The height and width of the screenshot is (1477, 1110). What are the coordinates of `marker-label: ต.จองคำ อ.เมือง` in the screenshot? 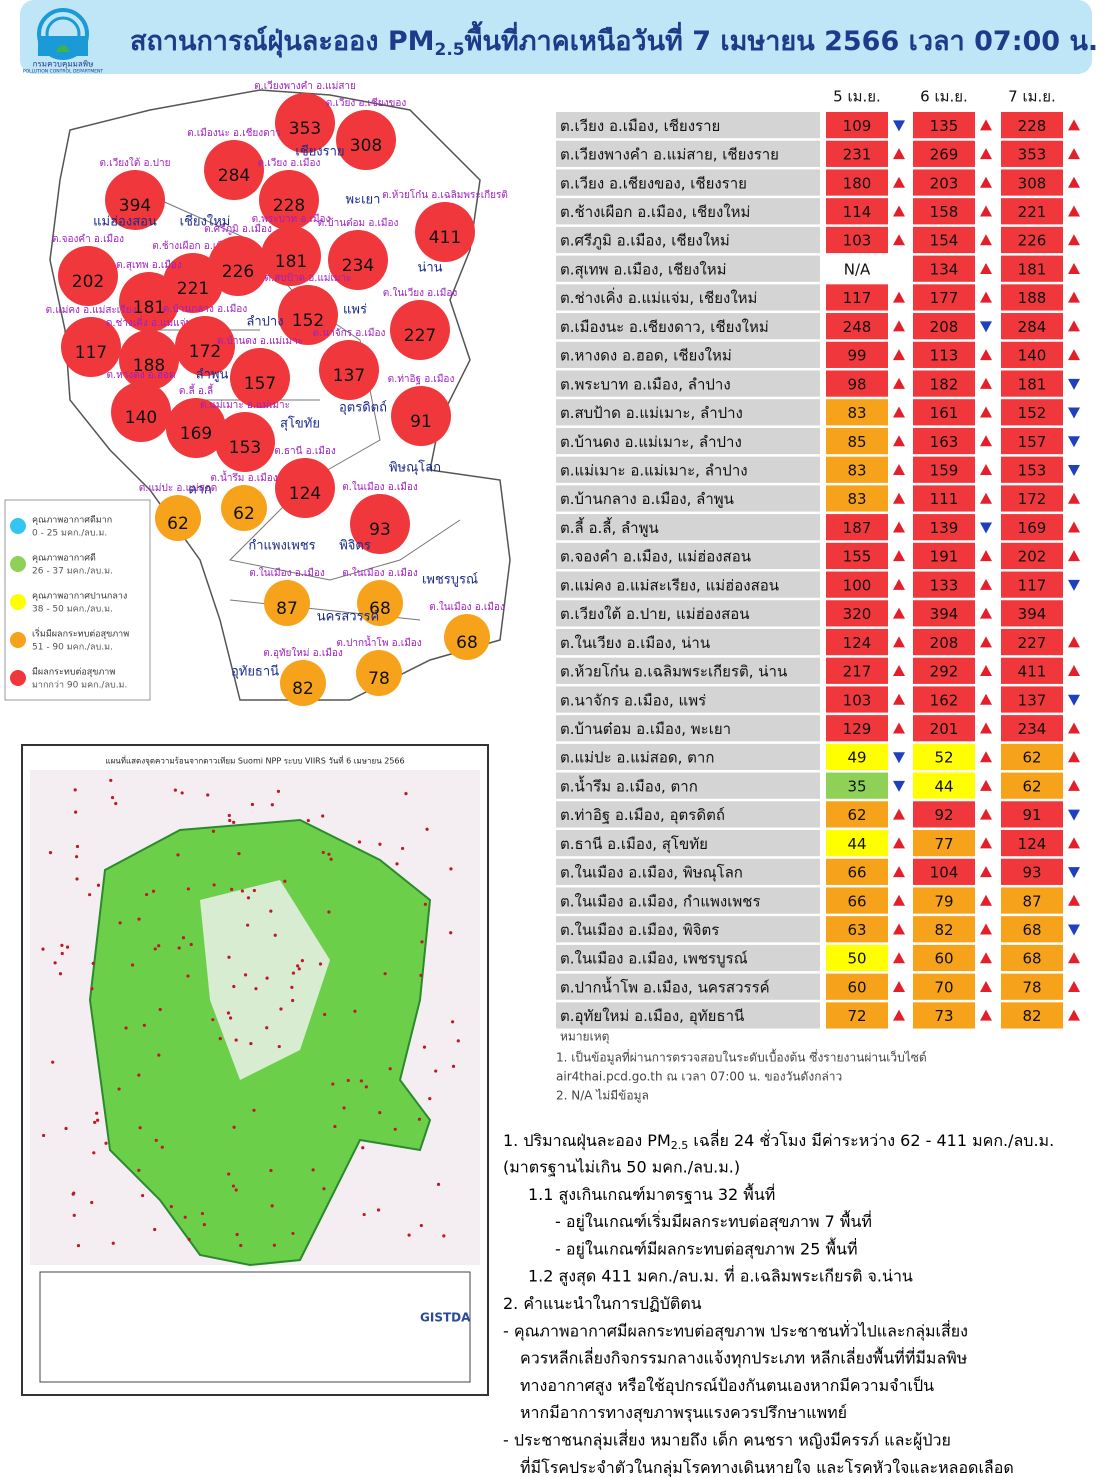 It's located at (88, 239).